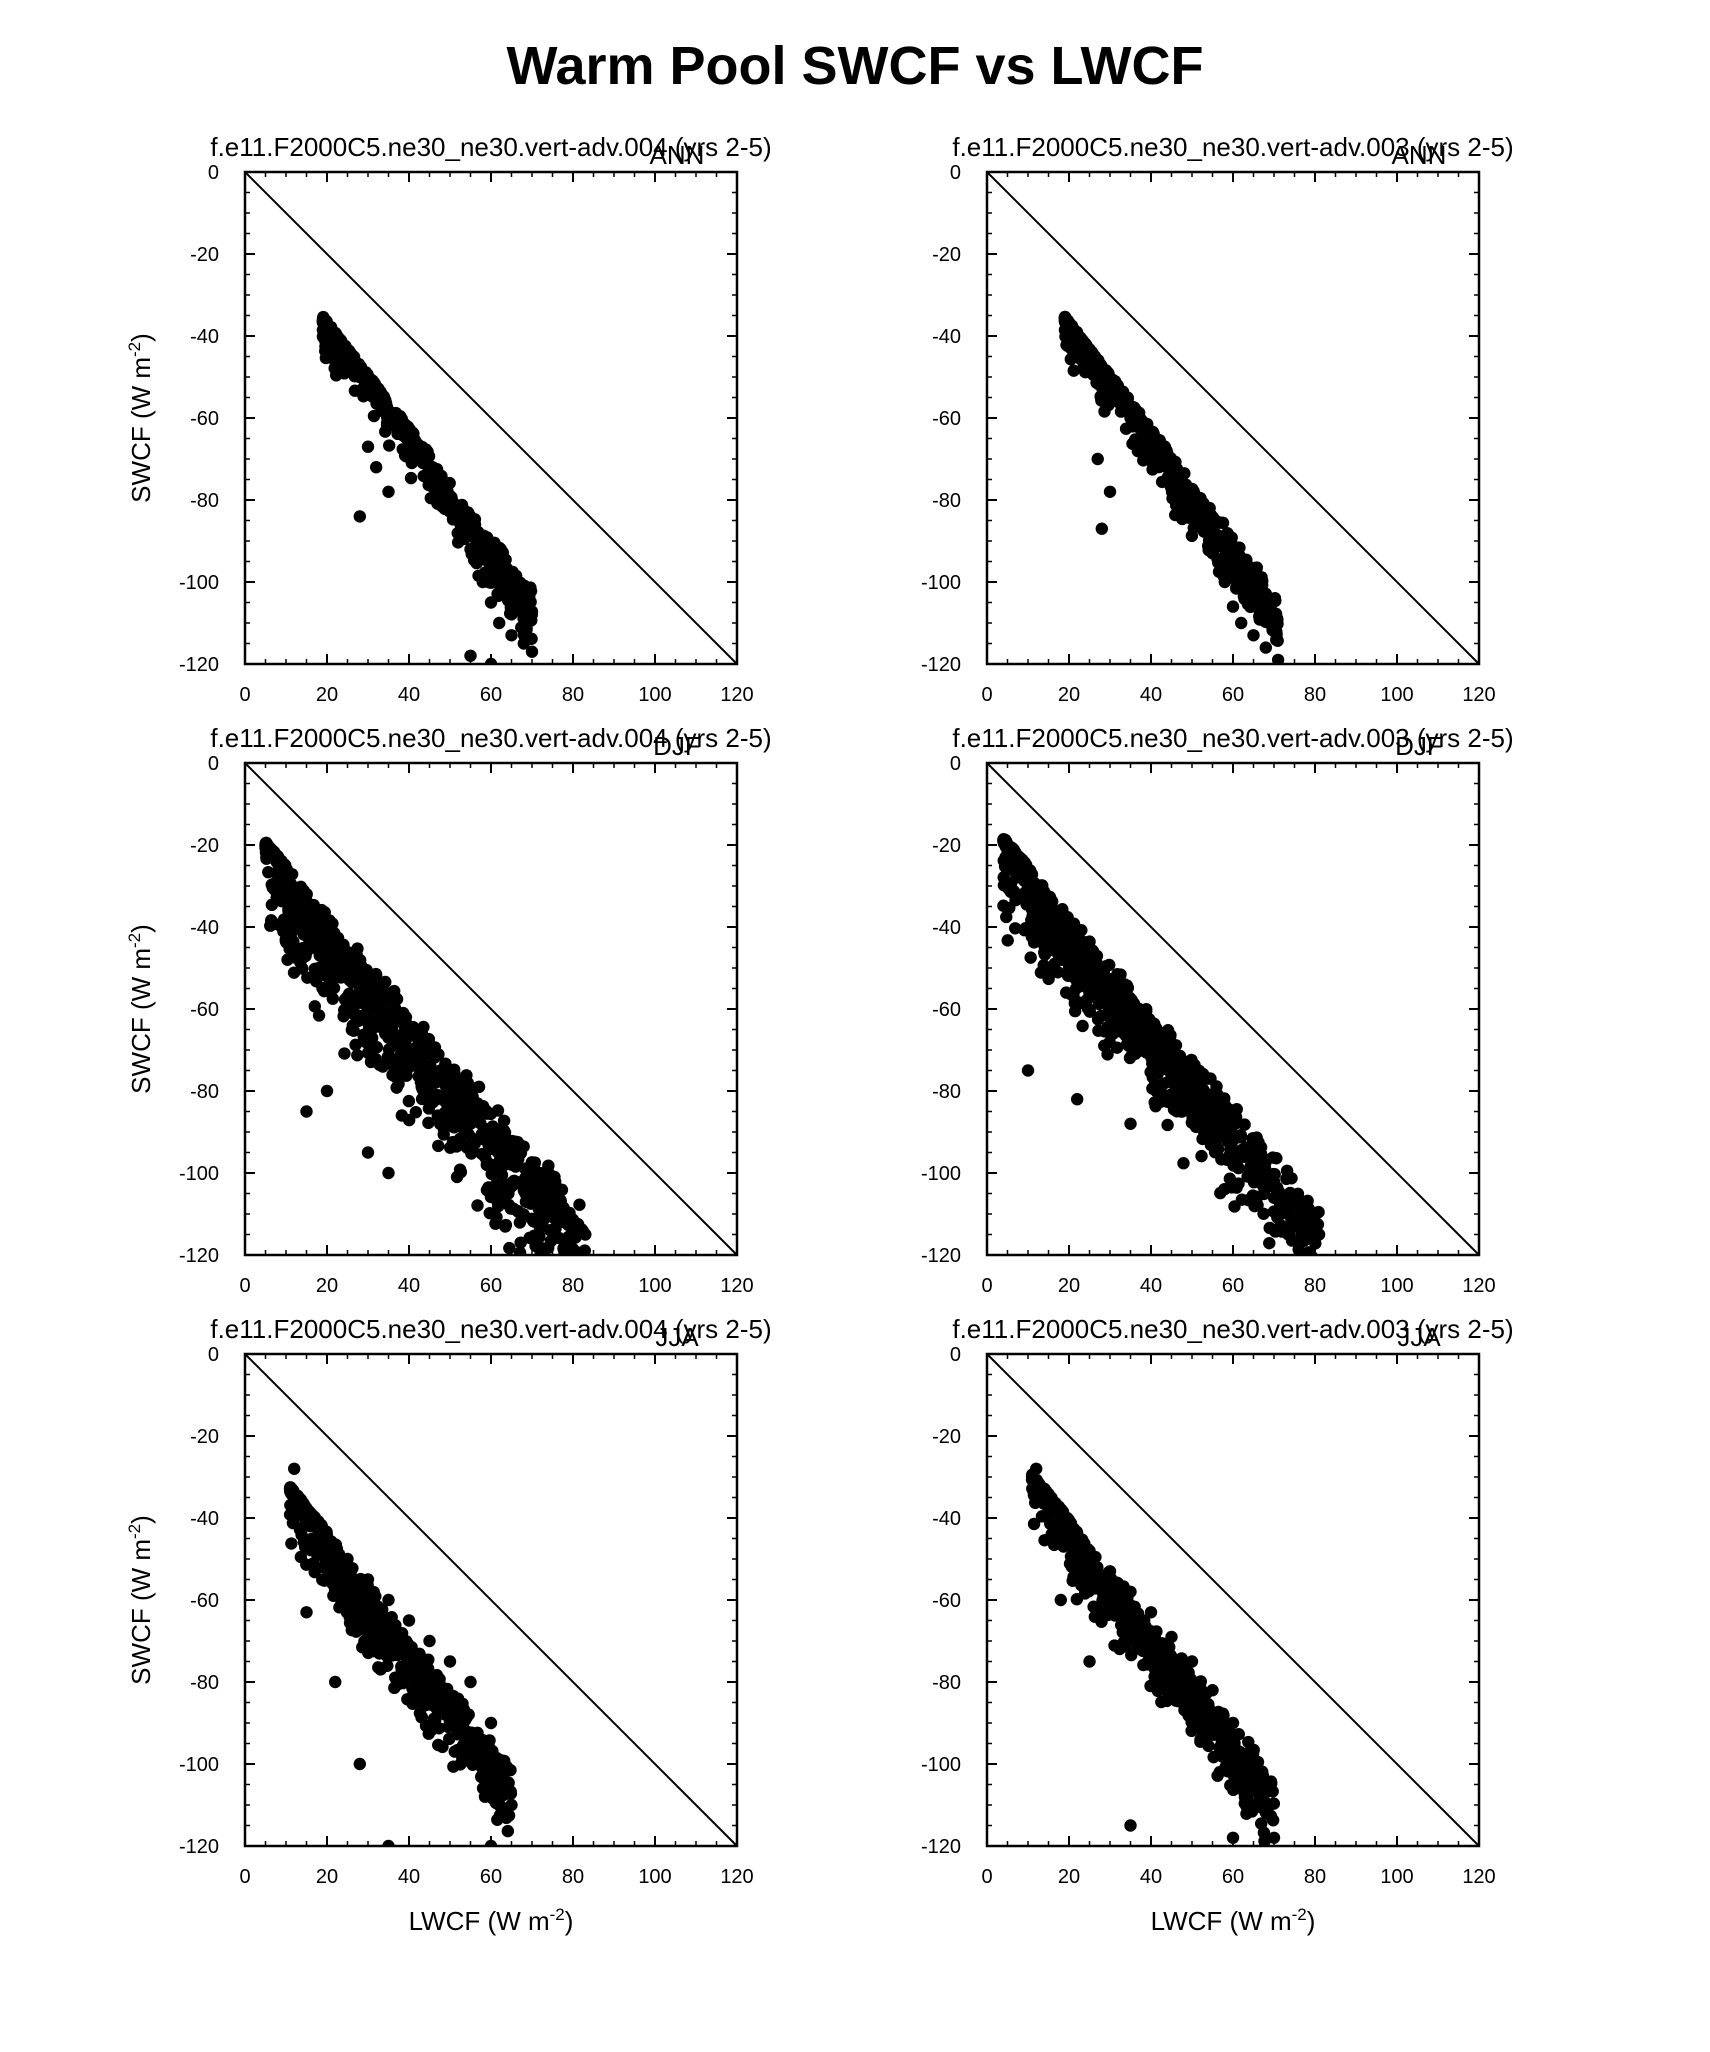  Describe the element at coordinates (569, 1921) in the screenshot. I see `x-axis-label-end: )` at that location.